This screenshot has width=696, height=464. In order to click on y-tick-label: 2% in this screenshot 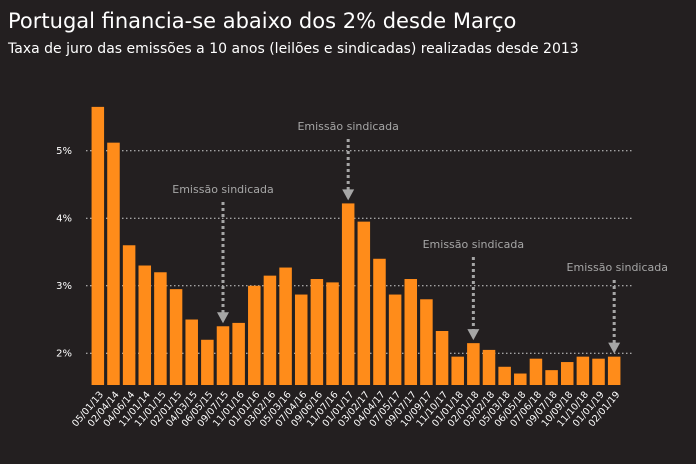, I will do `click(64, 353)`.